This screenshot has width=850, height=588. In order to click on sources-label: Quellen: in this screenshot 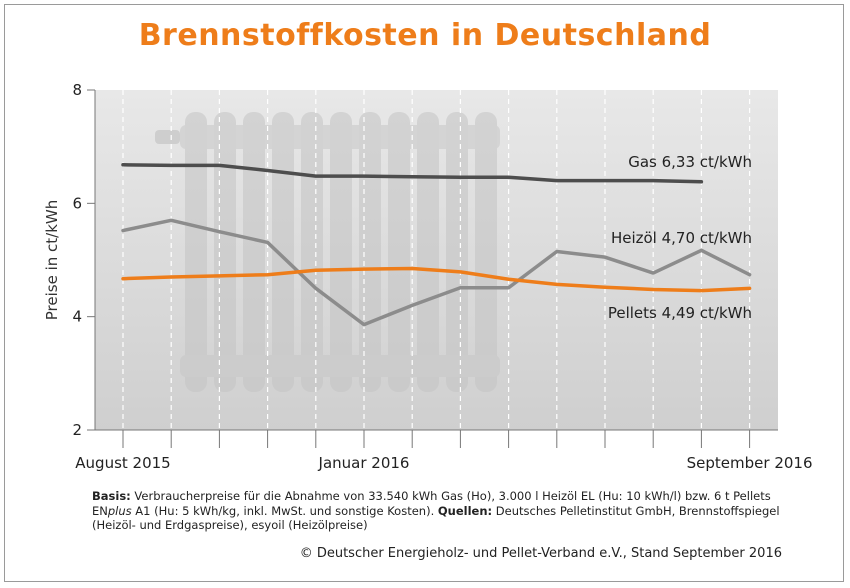, I will do `click(465, 510)`.